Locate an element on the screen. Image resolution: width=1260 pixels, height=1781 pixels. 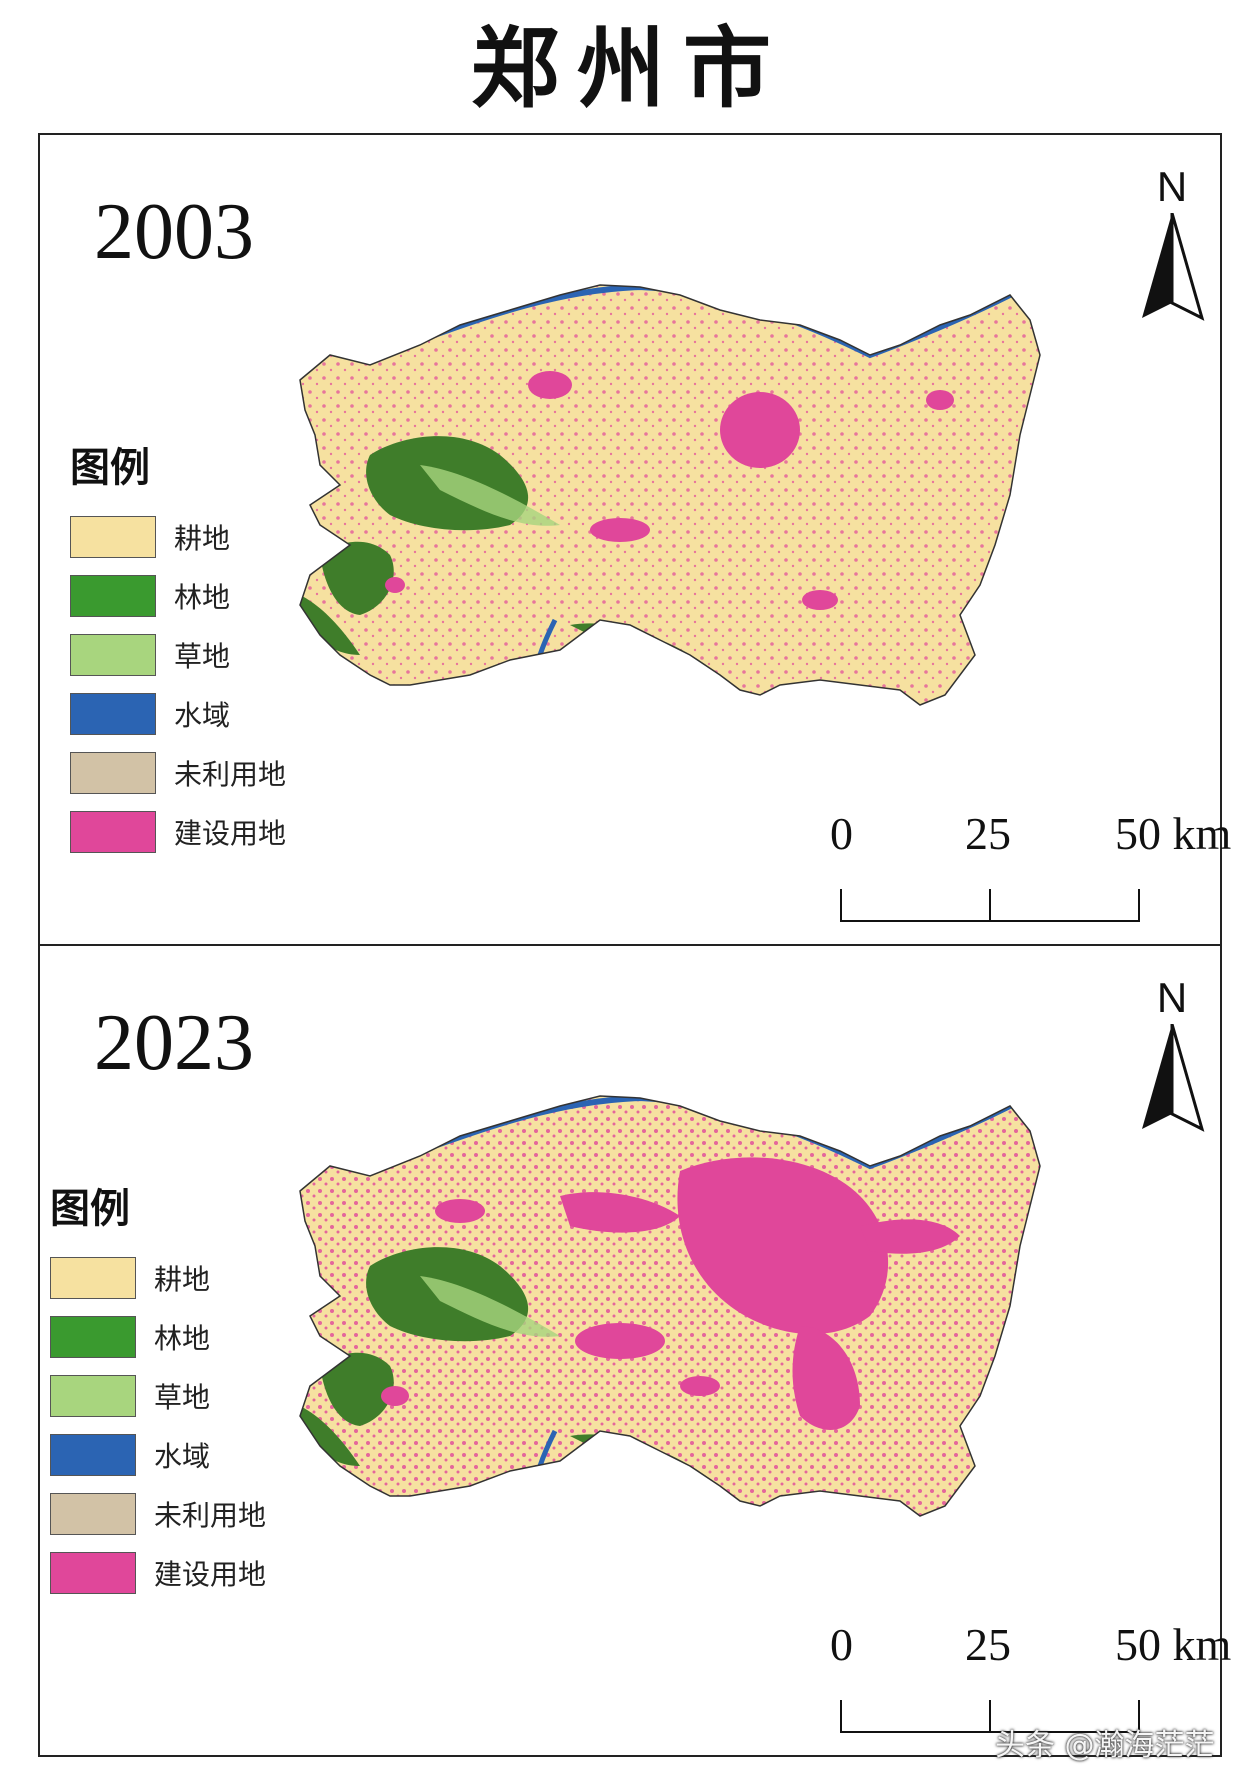
watermark: 头条 @瀚海茫茫 is located at coordinates (1105, 1745).